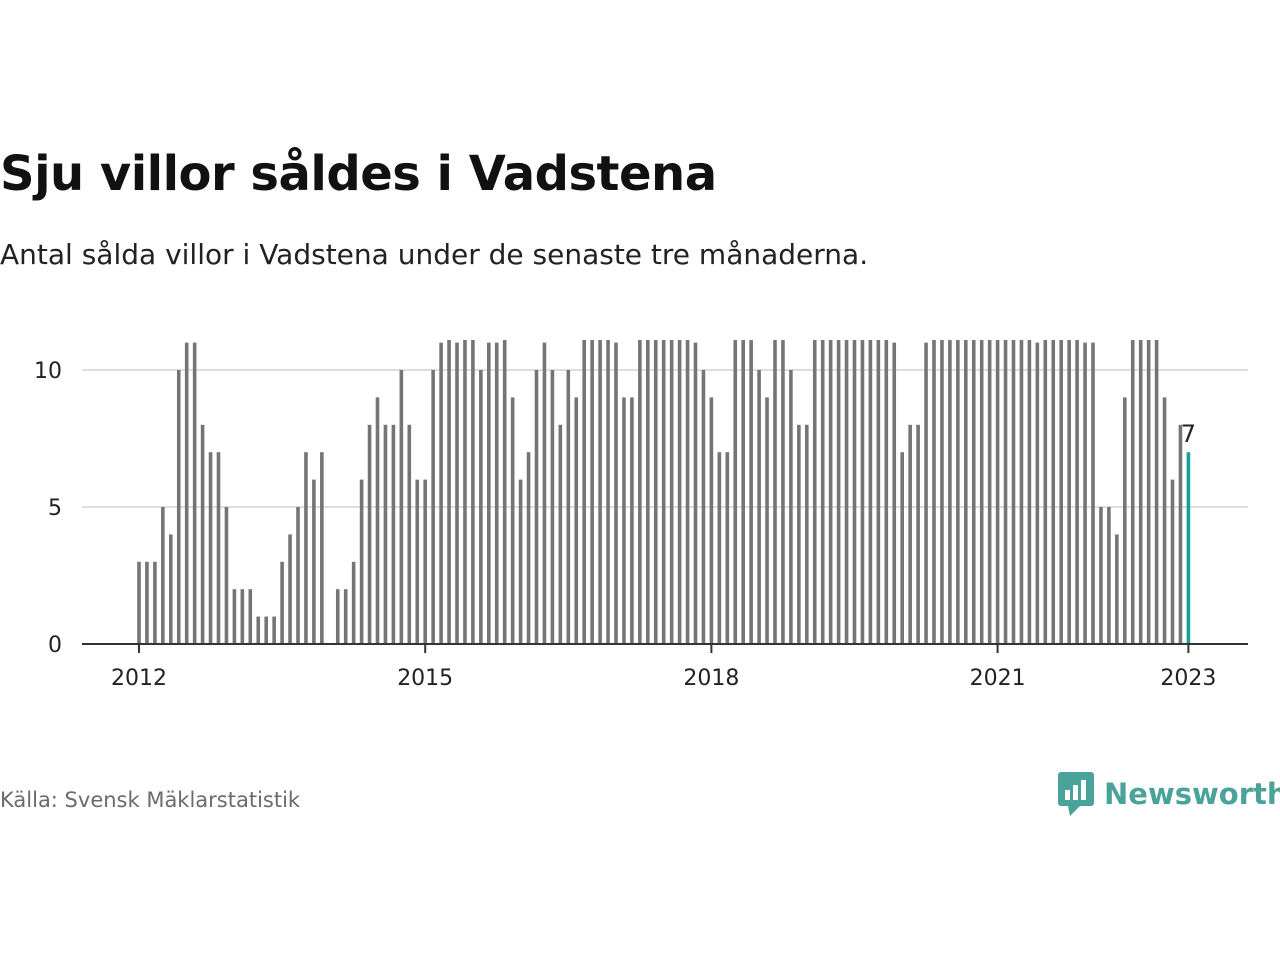  What do you see at coordinates (425, 678) in the screenshot?
I see `x-tick-label-2015: 2015` at bounding box center [425, 678].